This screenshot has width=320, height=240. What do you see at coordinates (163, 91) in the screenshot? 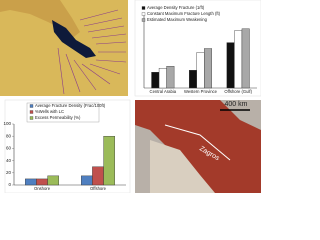
I see `x-tick-label: Central Arabia` at bounding box center [163, 91].